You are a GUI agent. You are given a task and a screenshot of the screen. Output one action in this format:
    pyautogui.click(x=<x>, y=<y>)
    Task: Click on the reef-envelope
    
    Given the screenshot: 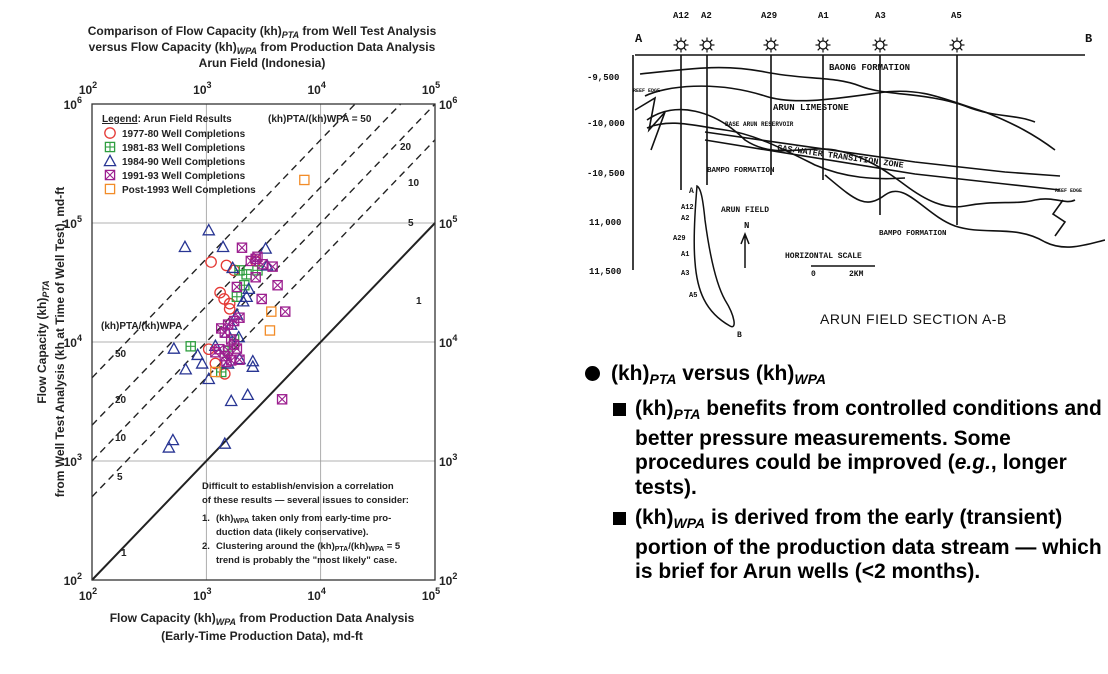 What is the action you would take?
    pyautogui.click(x=861, y=158)
    